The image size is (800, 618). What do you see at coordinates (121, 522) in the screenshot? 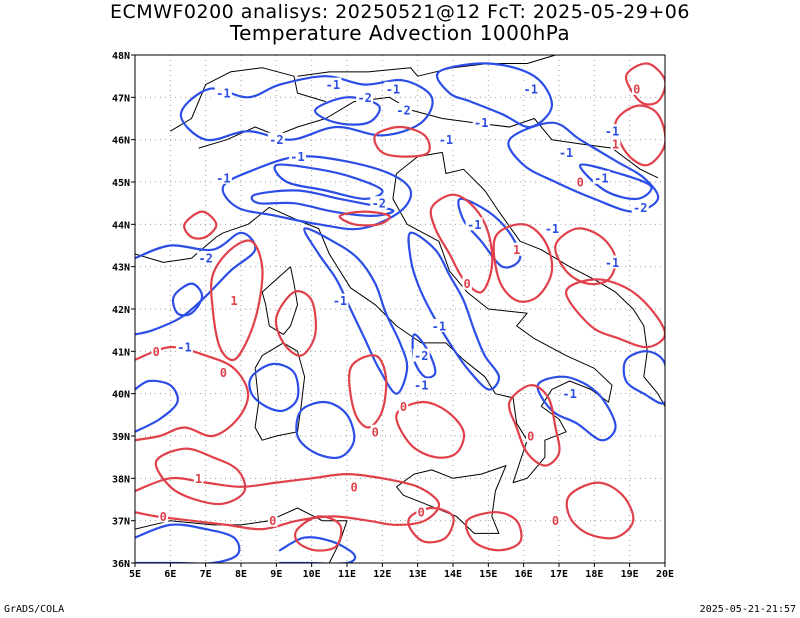
I see `lat-tick-label: 37N` at bounding box center [121, 522].